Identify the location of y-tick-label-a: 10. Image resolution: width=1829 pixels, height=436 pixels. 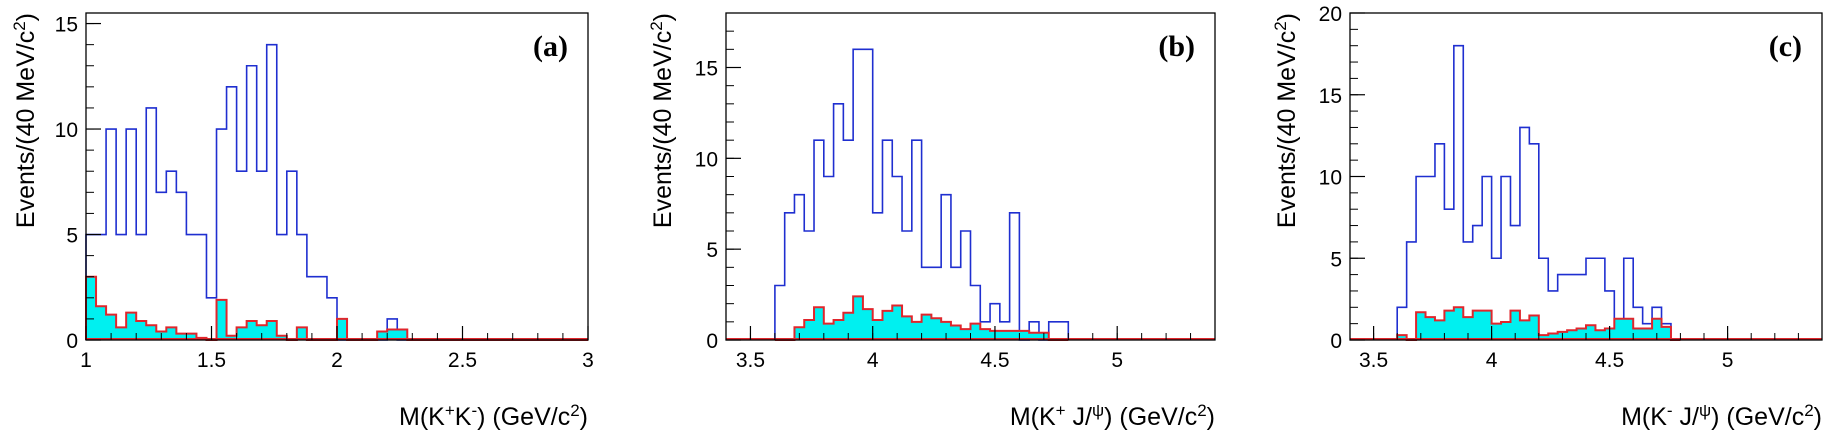
(66, 130).